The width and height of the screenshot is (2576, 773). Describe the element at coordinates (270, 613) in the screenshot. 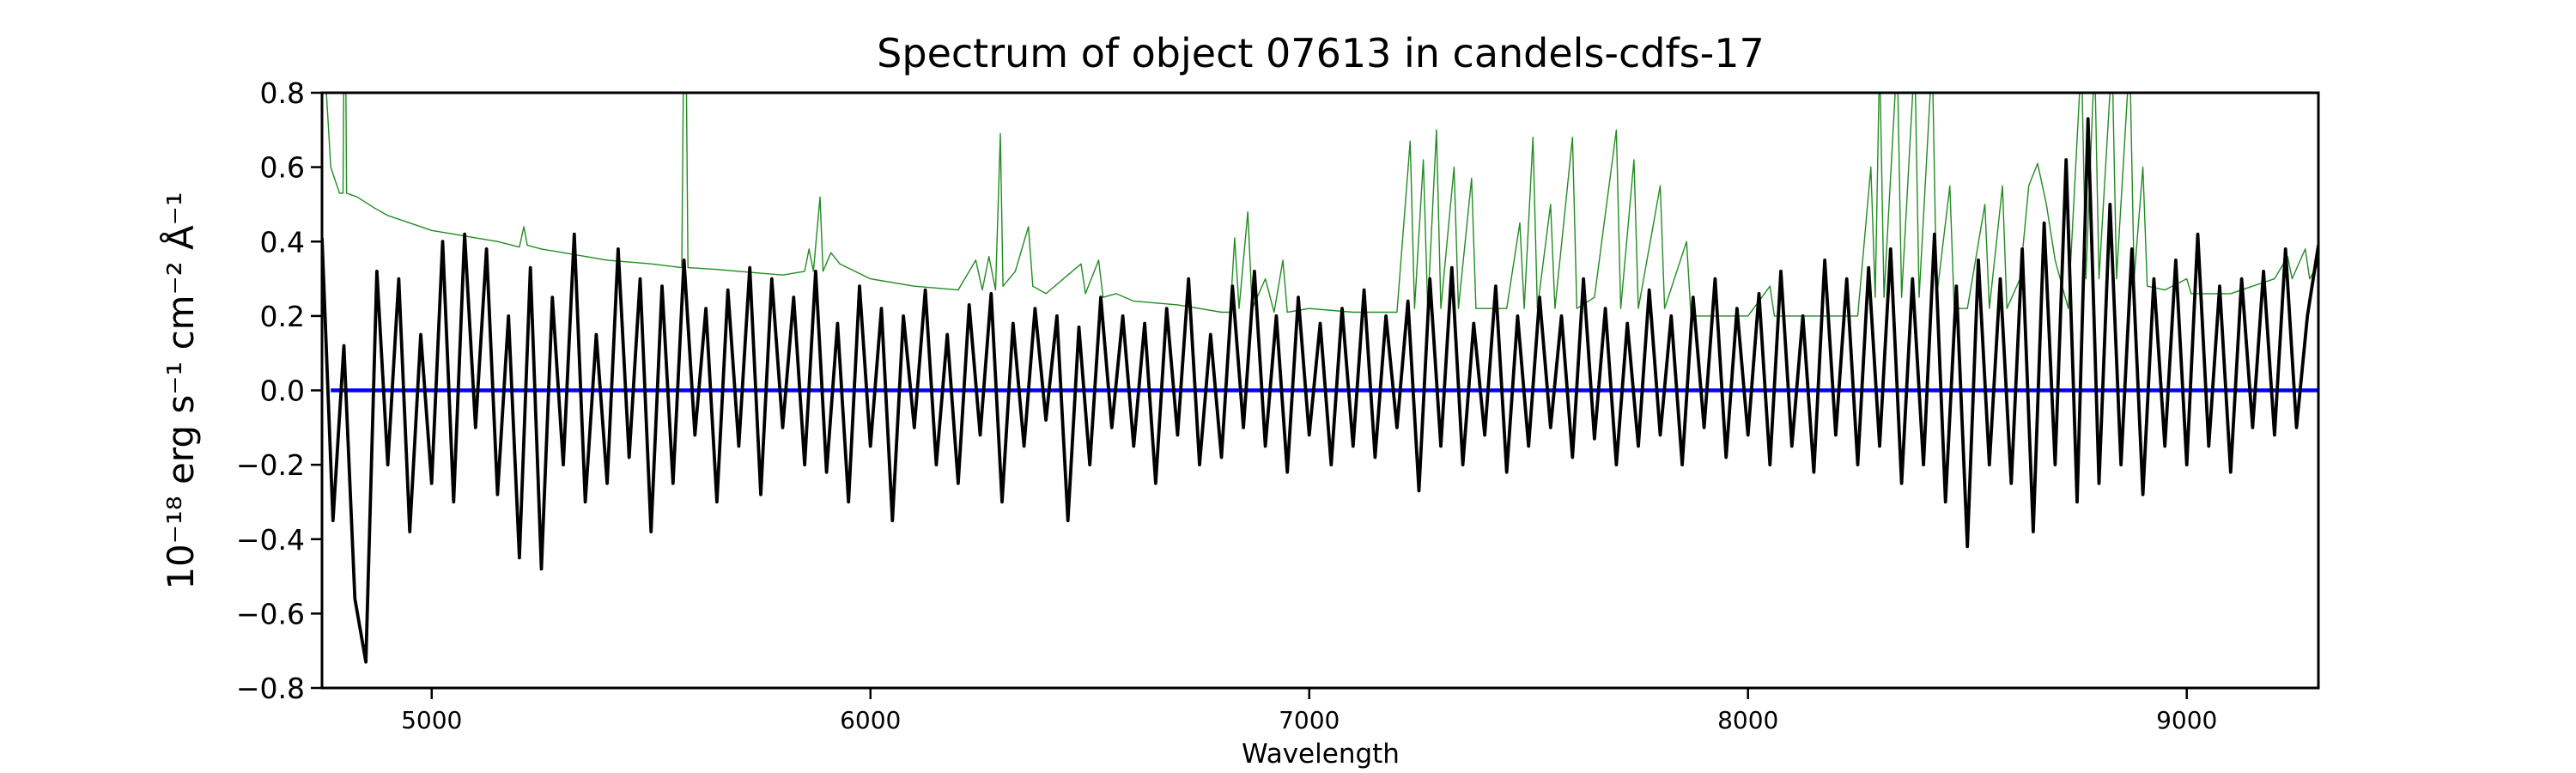

I see `y-tick-label: −0.6` at that location.